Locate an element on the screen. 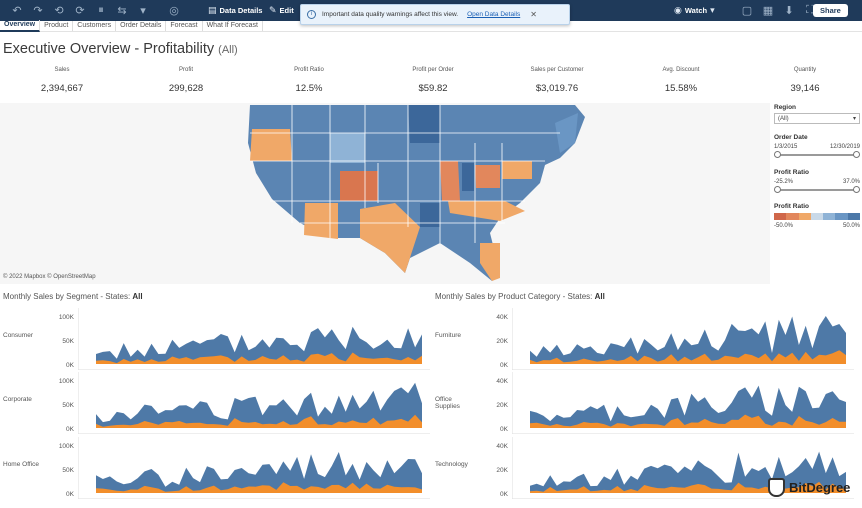  state-oregon is located at coordinates (271, 145).